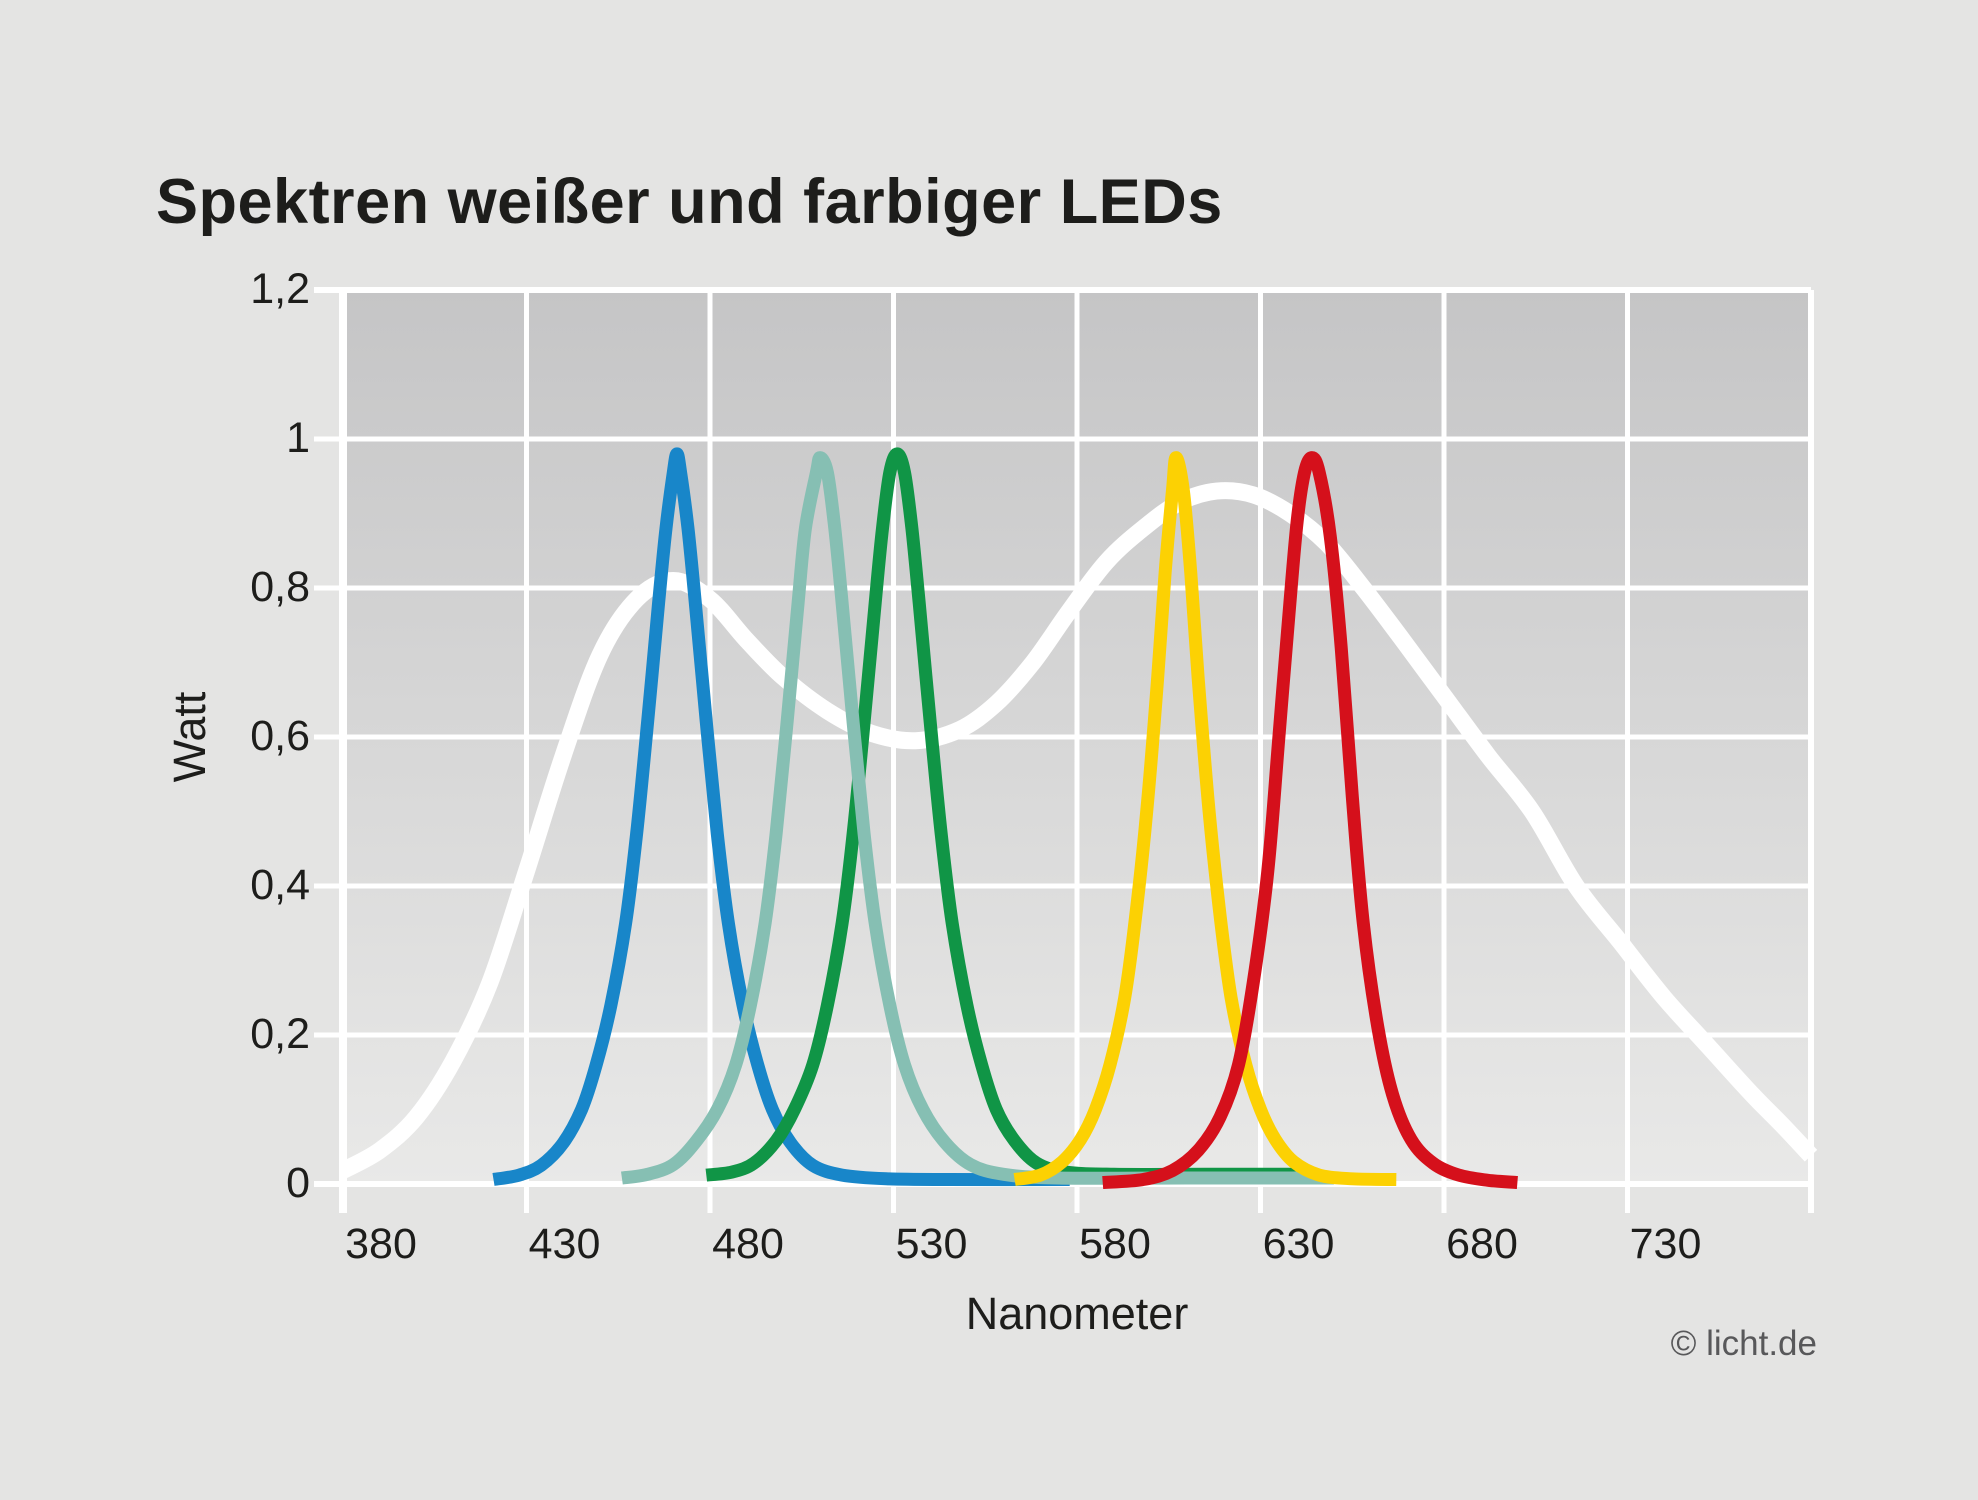 The width and height of the screenshot is (1978, 1500). What do you see at coordinates (298, 1183) in the screenshot?
I see `y-tick-label: 0` at bounding box center [298, 1183].